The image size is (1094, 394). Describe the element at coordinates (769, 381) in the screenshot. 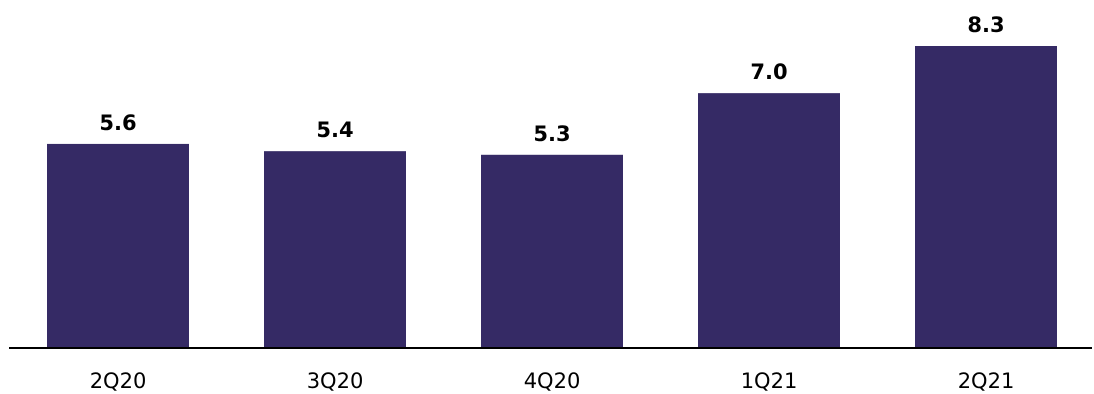

I see `x-tick-label-1q21: 1Q21` at that location.